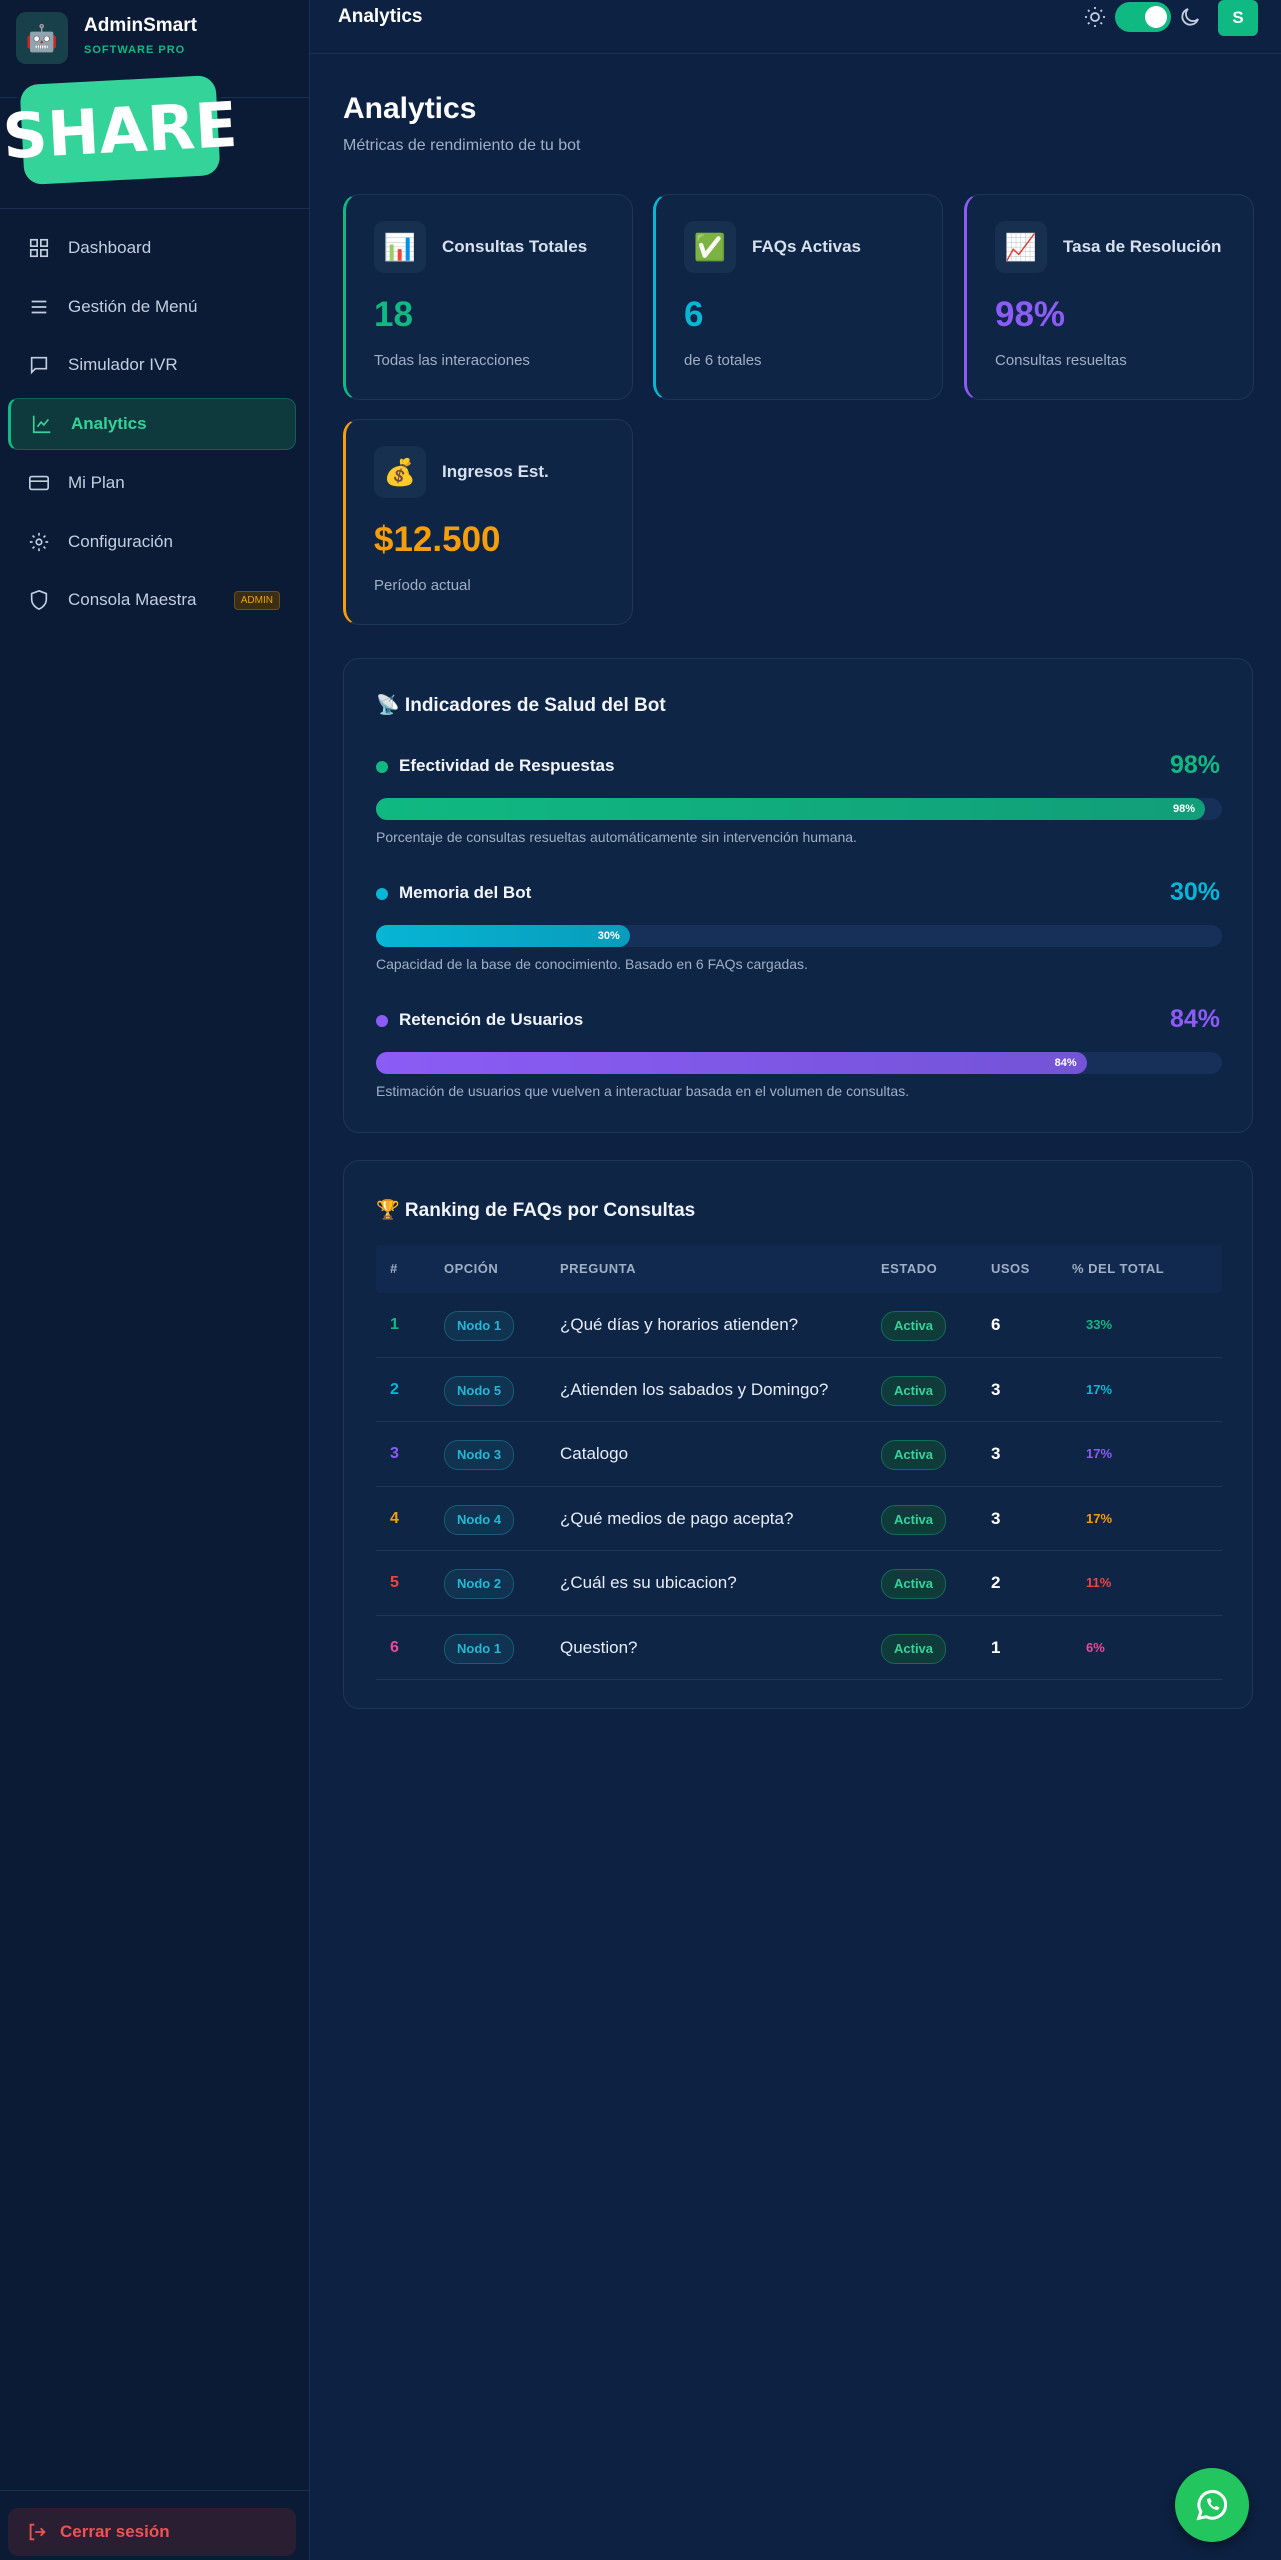  I want to click on node-pill: Nodo 3, so click(479, 1455).